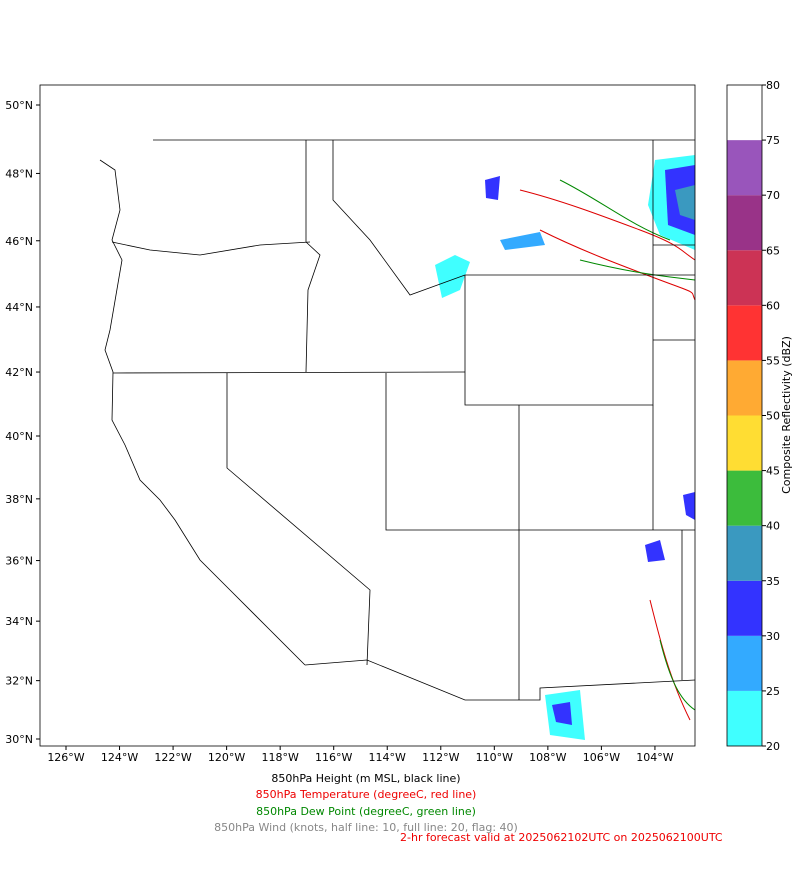 The width and height of the screenshot is (800, 879). I want to click on colorbar-tick-label: 30, so click(773, 636).